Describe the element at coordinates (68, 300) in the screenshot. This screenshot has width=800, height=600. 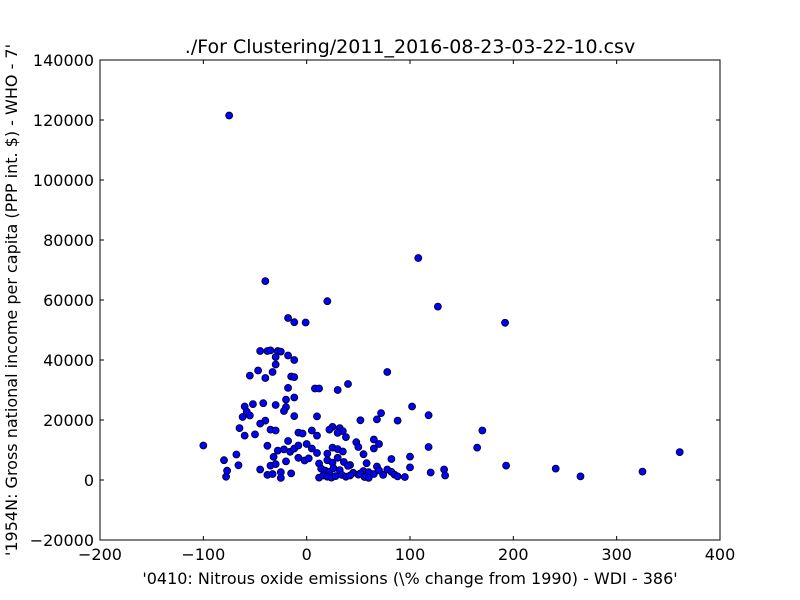
I see `y-tick-label: 60000` at that location.